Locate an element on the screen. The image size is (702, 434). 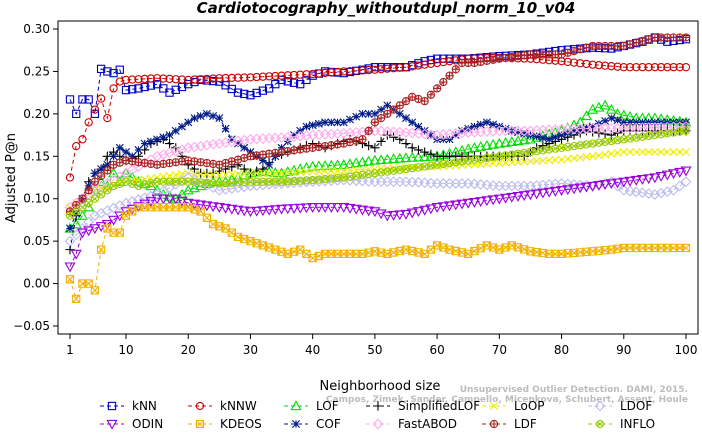
y-axis-label: Adjusted P@n is located at coordinates (11, 178).